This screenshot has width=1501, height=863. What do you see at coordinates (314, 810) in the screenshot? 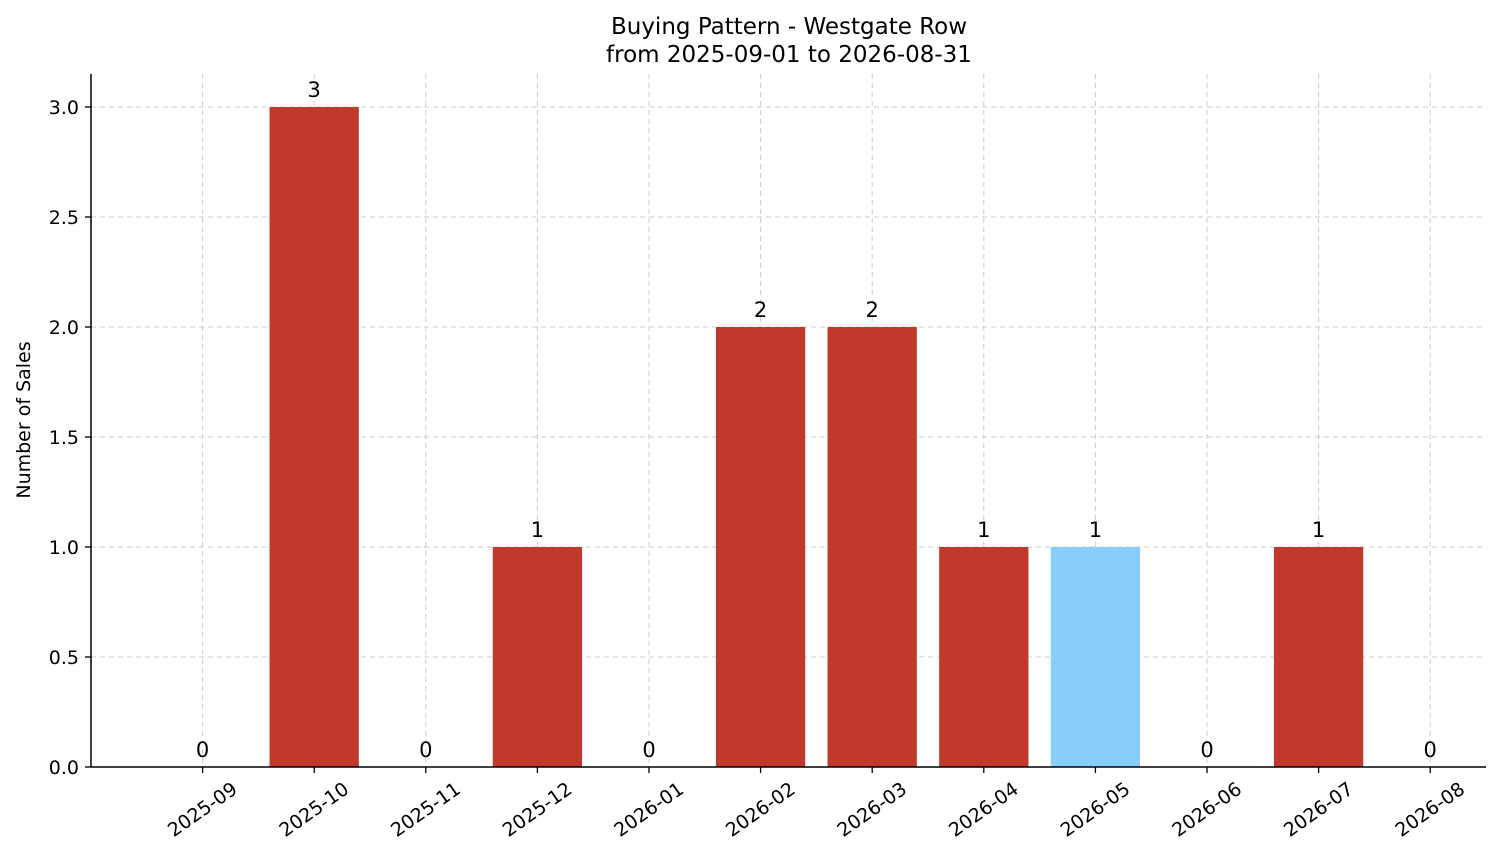
I see `x-tick-label-2025-10: 2025-10` at bounding box center [314, 810].